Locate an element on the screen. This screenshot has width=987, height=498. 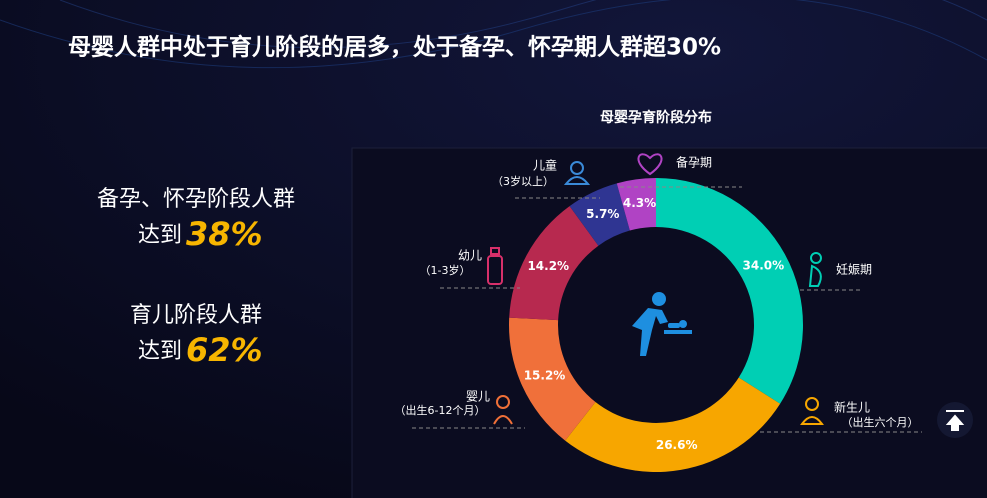
category-label: 备孕期 is located at coordinates (694, 163).